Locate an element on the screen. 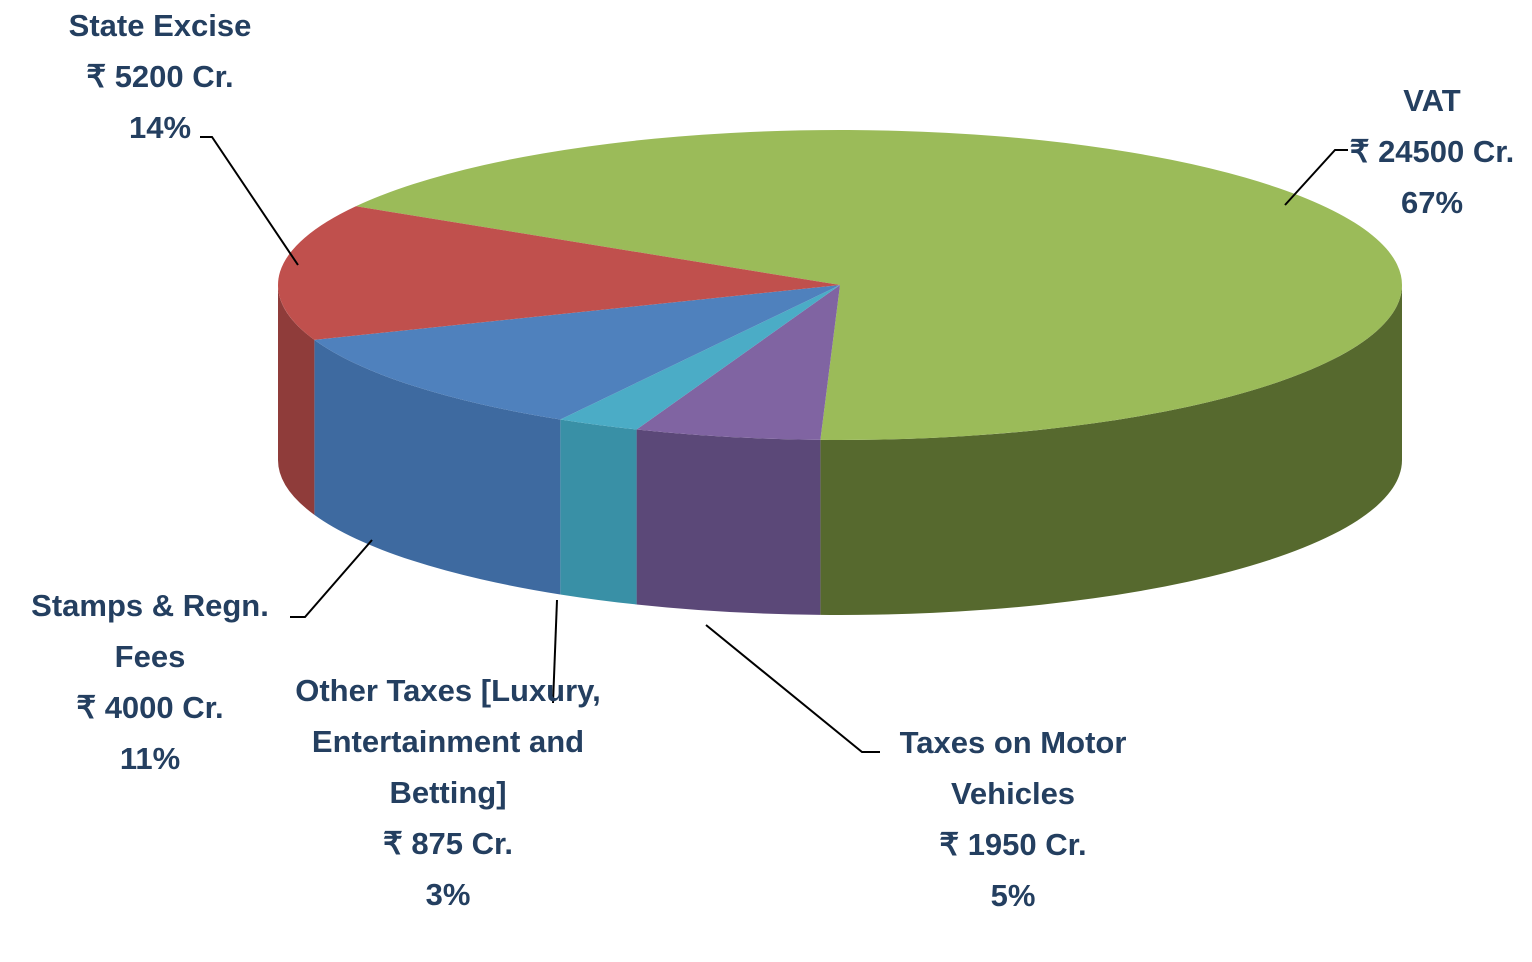  percent-label: 3% is located at coordinates (448, 894).